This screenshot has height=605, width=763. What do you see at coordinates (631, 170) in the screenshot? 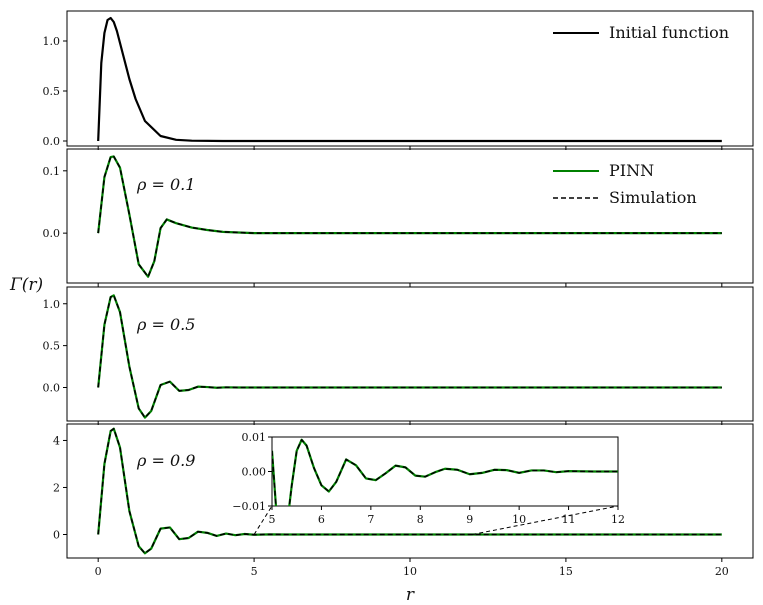
I see `legend-label: PINN` at bounding box center [631, 170].